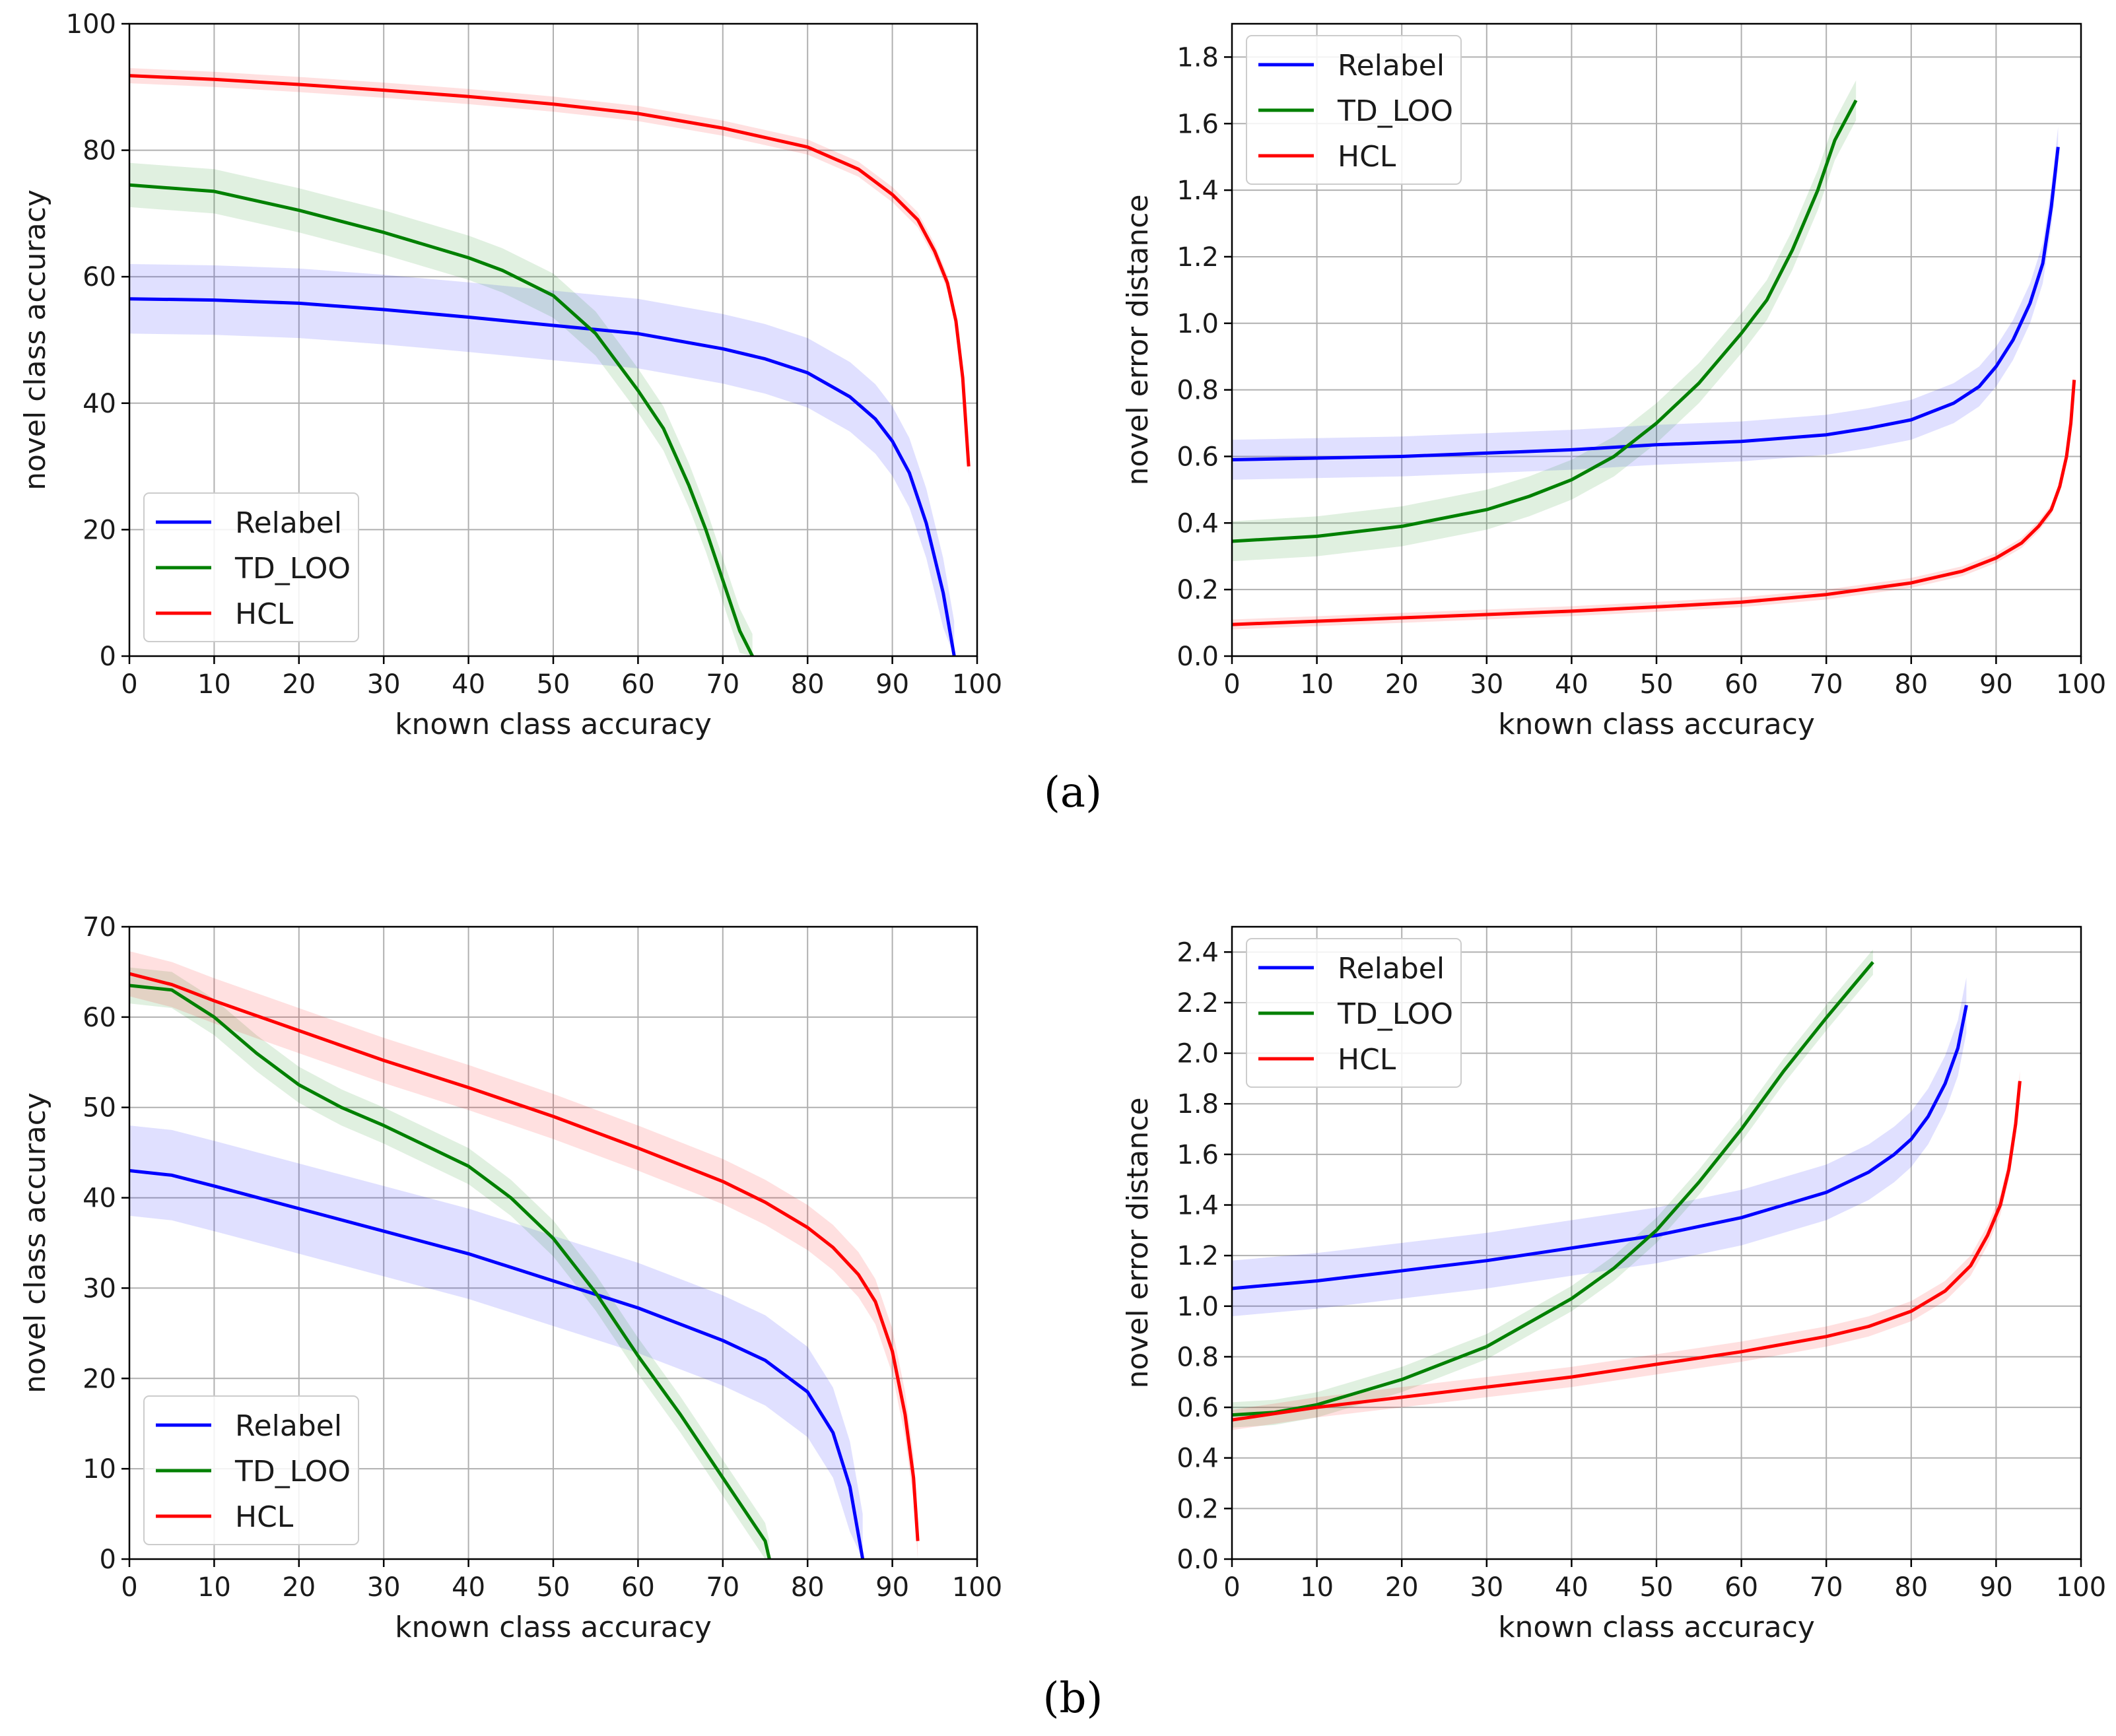  Describe the element at coordinates (808, 1587) in the screenshot. I see `x-tick-label: 80` at that location.